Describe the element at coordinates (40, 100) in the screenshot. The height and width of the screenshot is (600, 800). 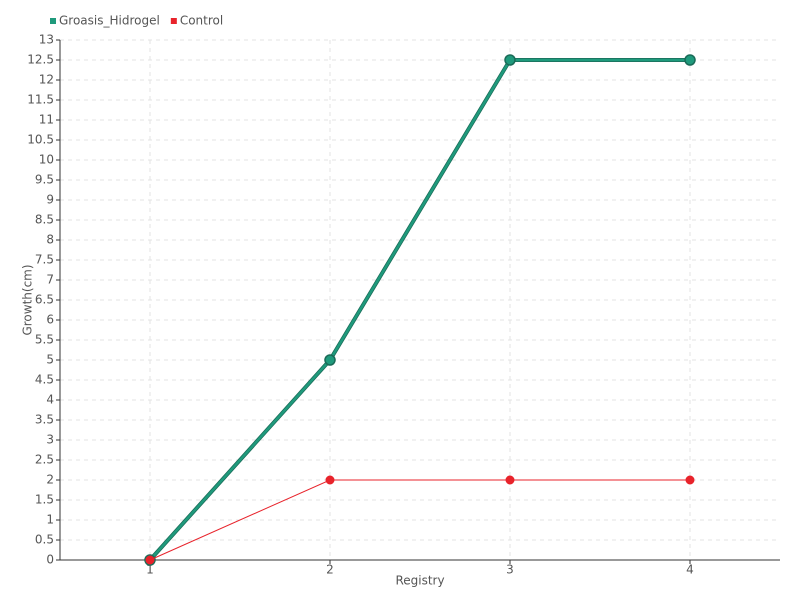
I see `y-tick-label: 11.5` at that location.